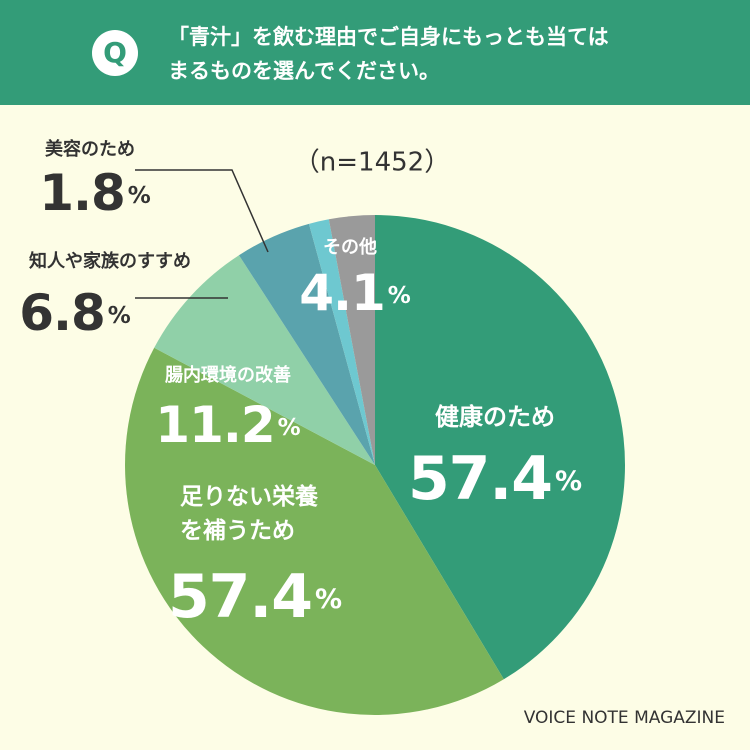 The height and width of the screenshot is (750, 750). I want to click on category-label: 知人や家族のすすめ, so click(110, 261).